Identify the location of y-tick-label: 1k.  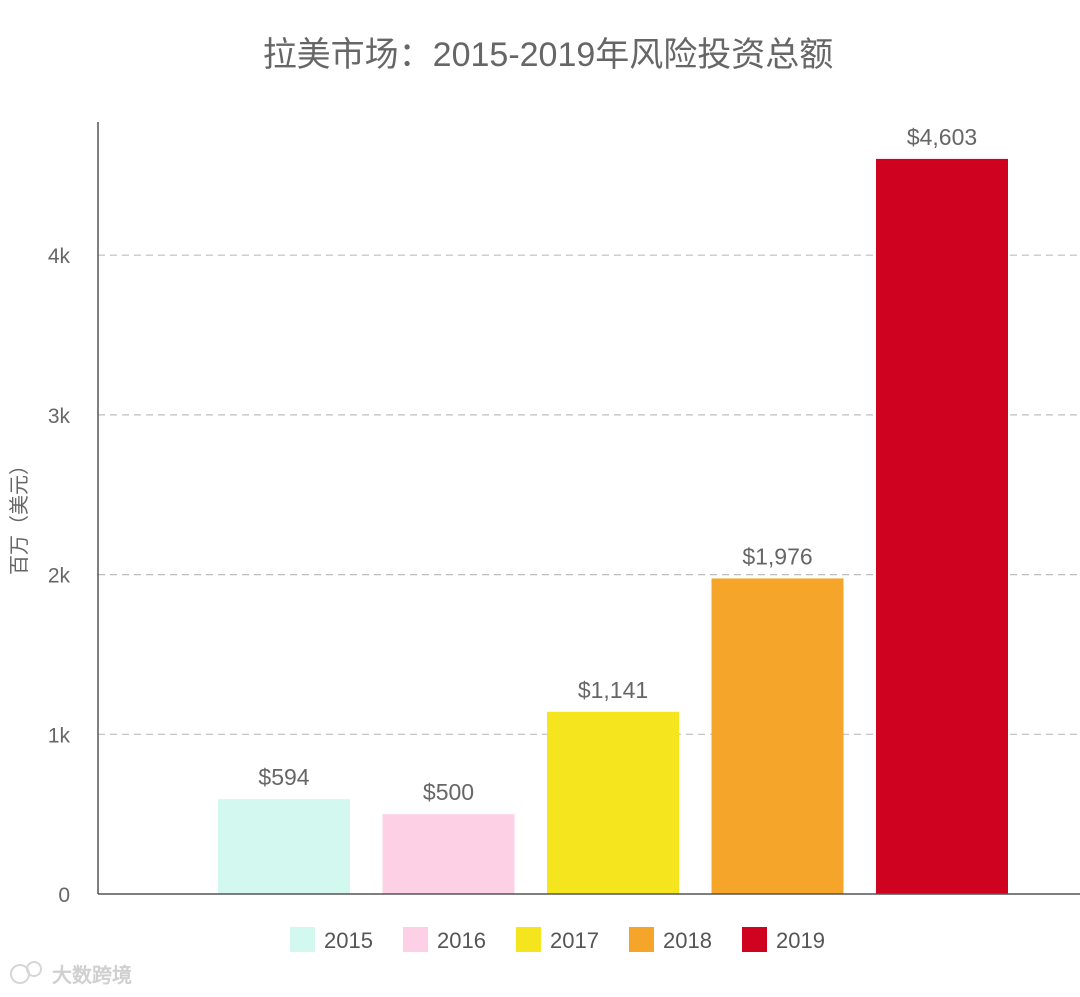
(59, 735).